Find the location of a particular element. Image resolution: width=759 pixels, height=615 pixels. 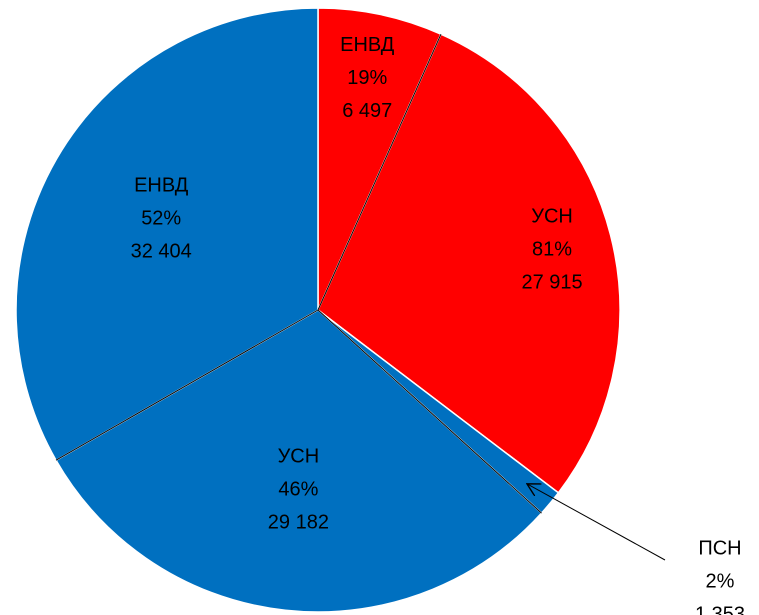

slice-value: 27 915 is located at coordinates (551, 282).